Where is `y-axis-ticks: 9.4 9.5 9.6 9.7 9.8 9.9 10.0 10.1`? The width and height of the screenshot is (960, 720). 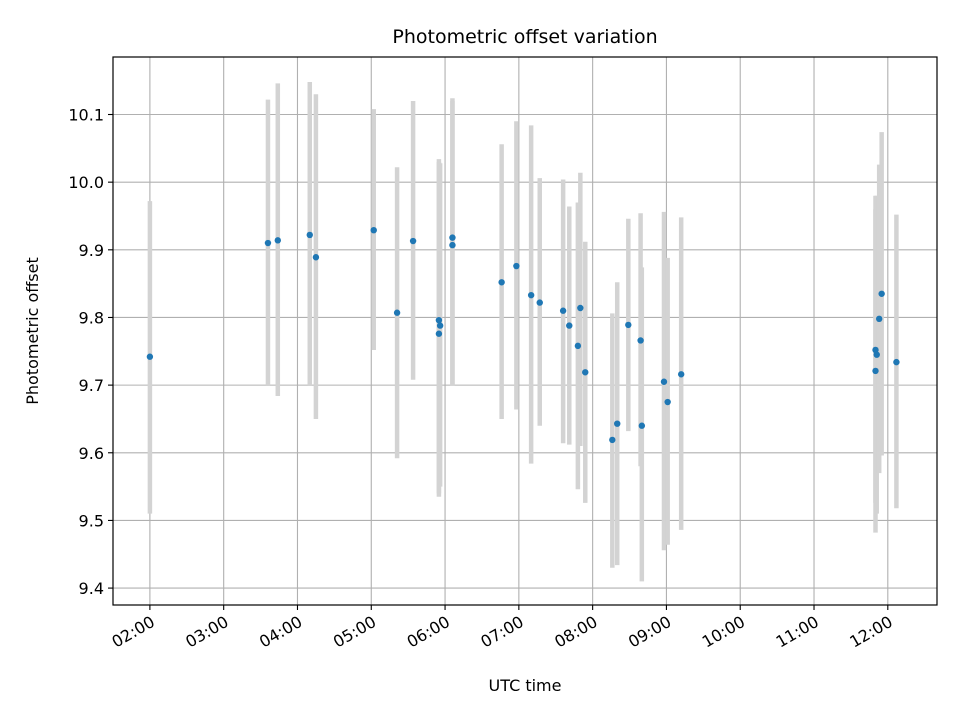
y-axis-ticks: 9.4 9.5 9.6 9.7 9.8 9.9 10.0 10.1 is located at coordinates (90, 352).